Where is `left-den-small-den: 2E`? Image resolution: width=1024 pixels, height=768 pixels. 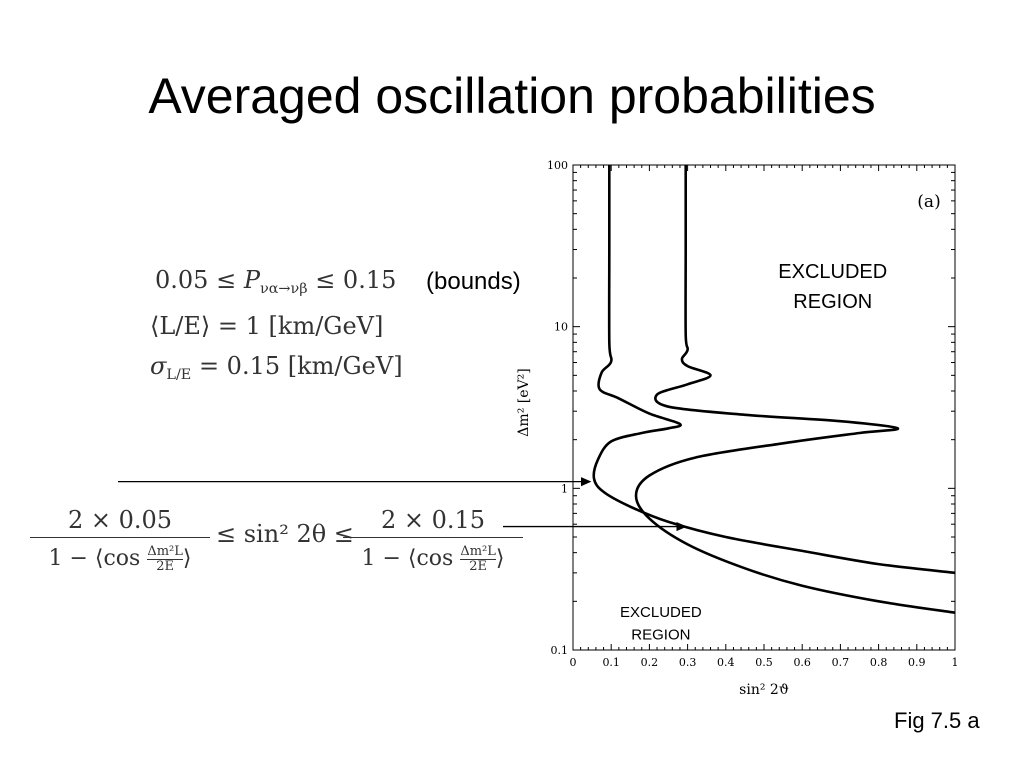 left-den-small-den: 2E is located at coordinates (165, 566).